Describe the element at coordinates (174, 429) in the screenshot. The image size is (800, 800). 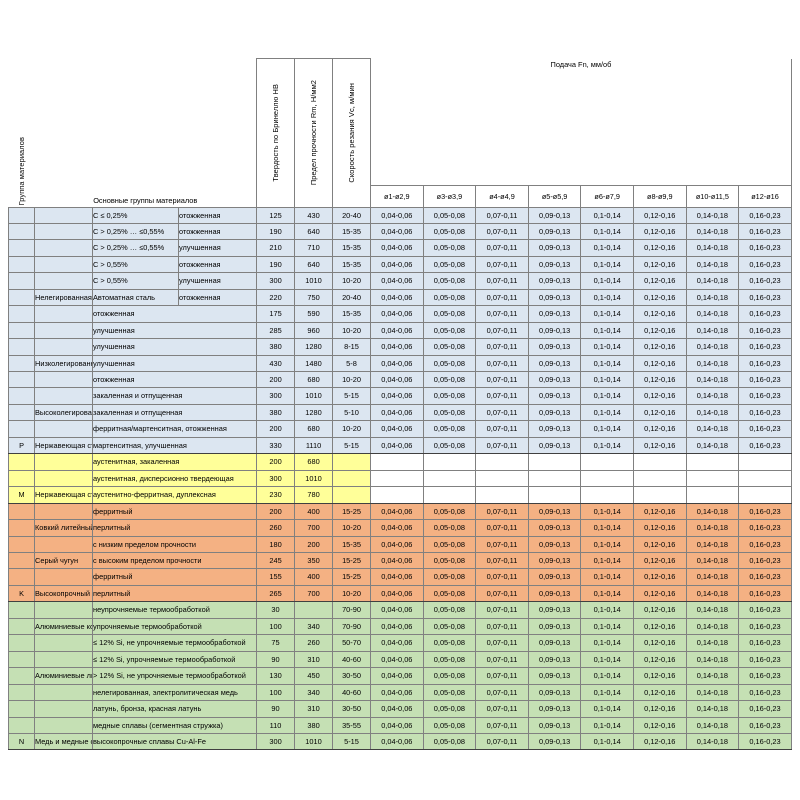
I see `cell-condition: ферритная/мартенситная, отожженная` at that location.